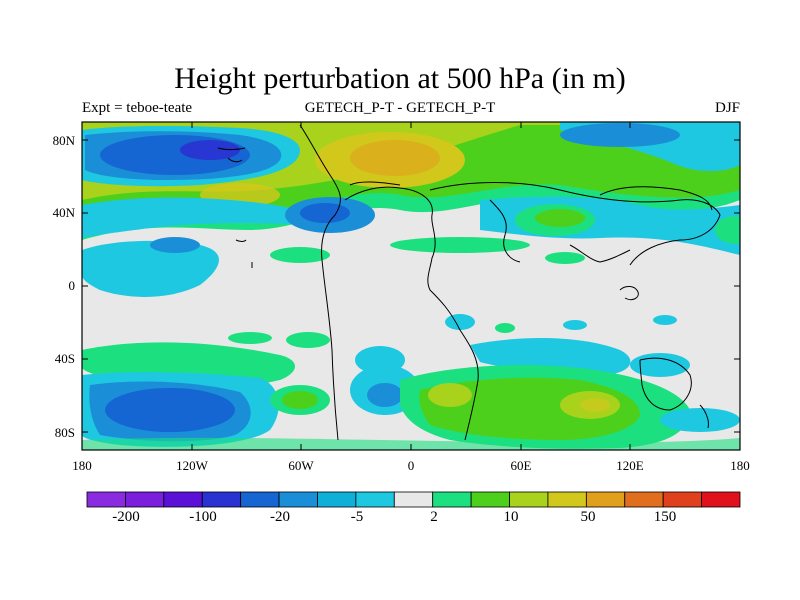 Image resolution: width=800 pixels, height=600 pixels. What do you see at coordinates (203, 517) in the screenshot?
I see `colorbar-label: -100` at bounding box center [203, 517].